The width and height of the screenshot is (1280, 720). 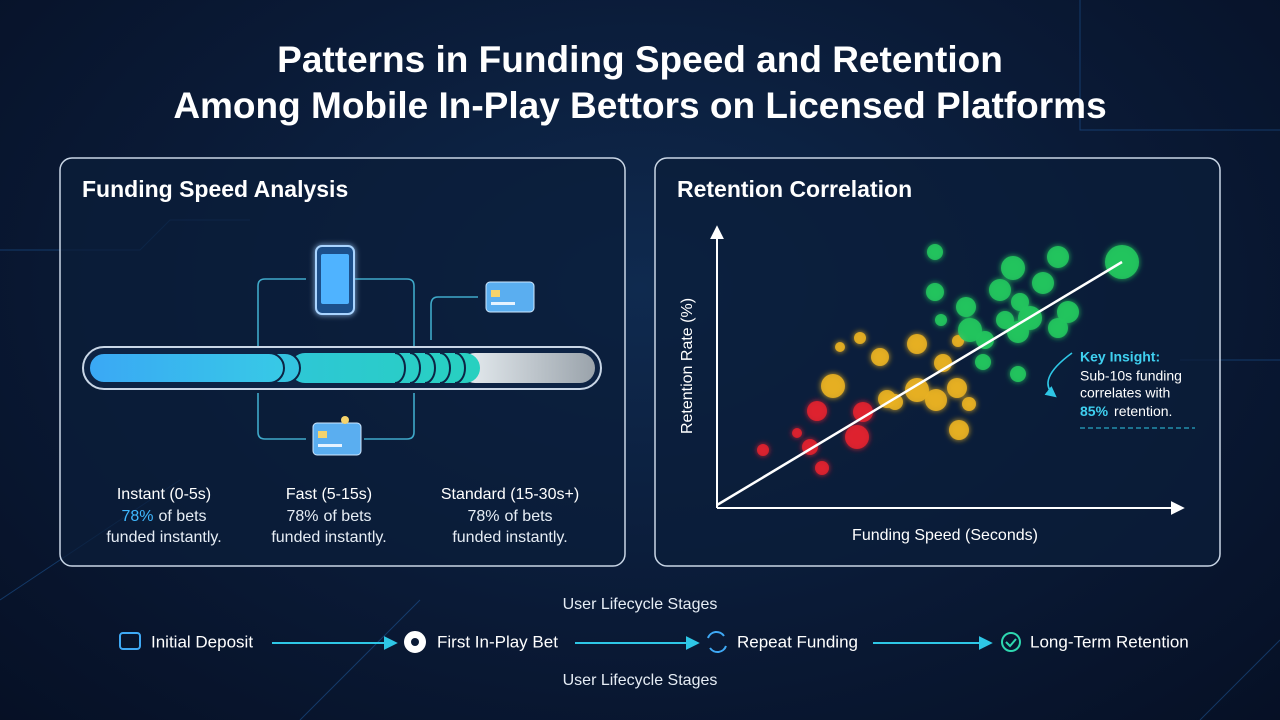 I want to click on x-axis-label: Funding Speed (Seconds), so click(x=945, y=535).